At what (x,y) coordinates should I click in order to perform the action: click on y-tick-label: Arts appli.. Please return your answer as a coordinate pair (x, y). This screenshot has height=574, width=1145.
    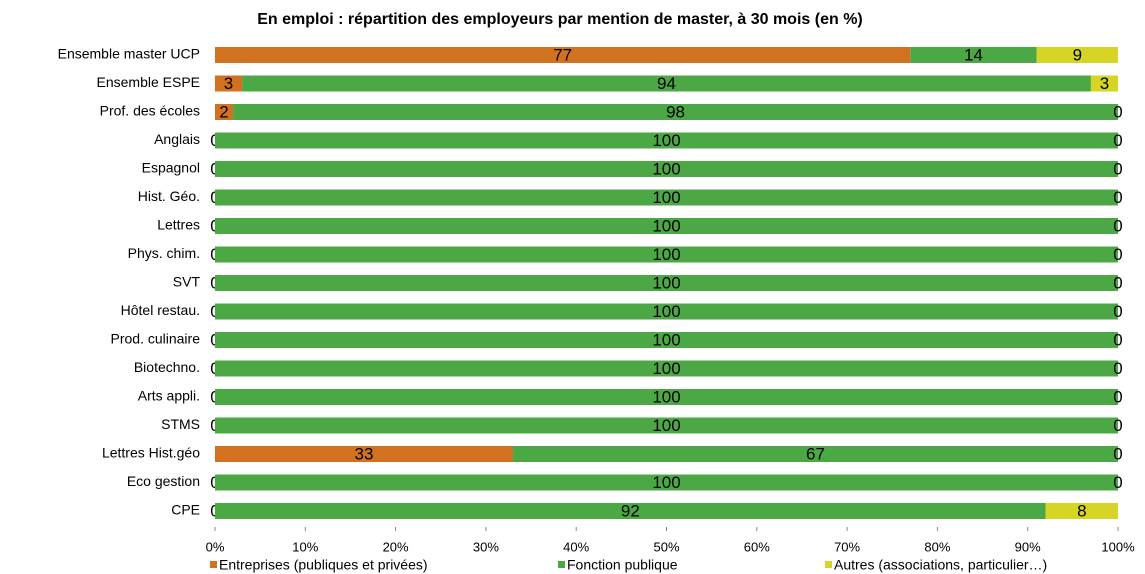
    Looking at the image, I should click on (169, 396).